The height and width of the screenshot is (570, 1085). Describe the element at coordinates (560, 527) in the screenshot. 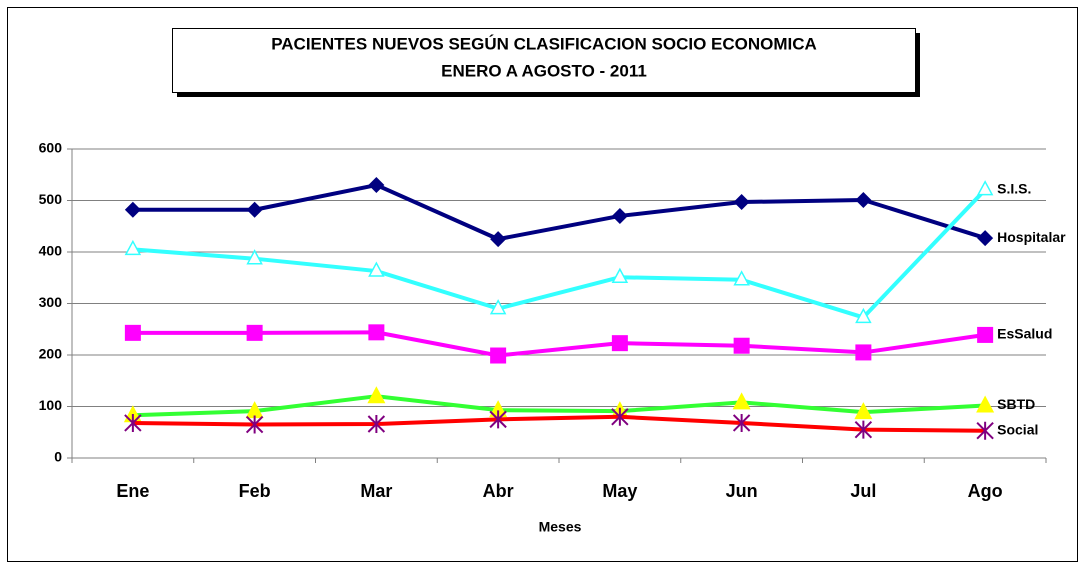

I see `x-axis-label: Meses` at that location.